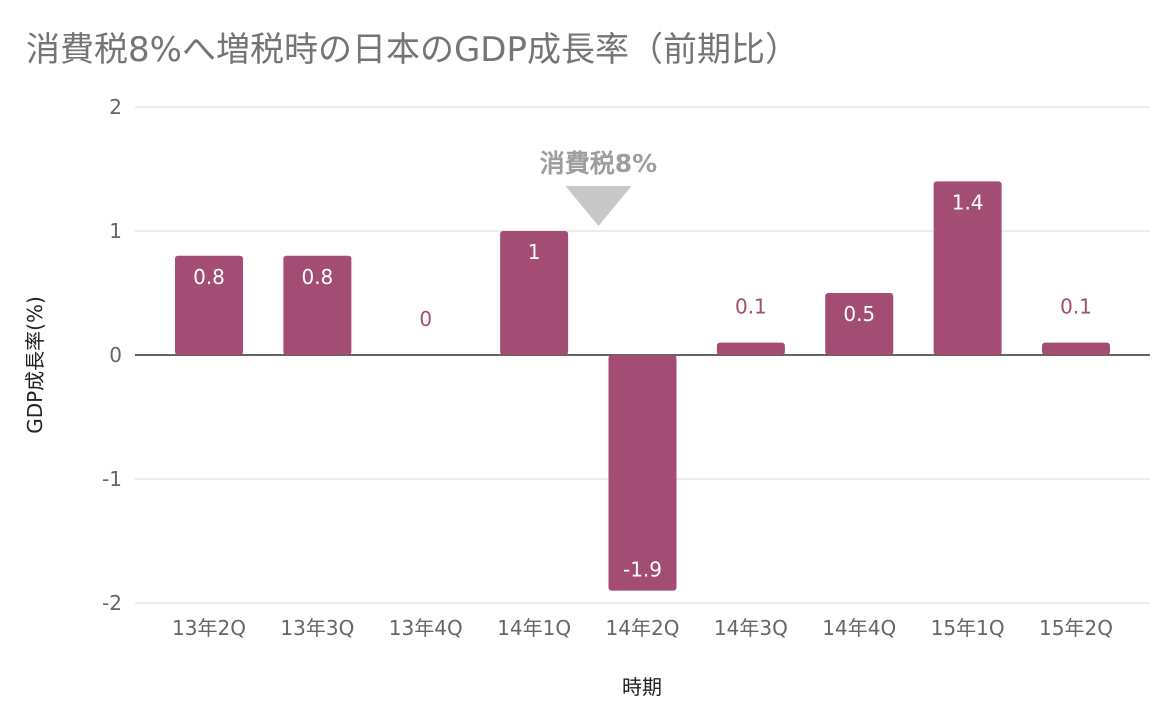 The width and height of the screenshot is (1164, 724). Describe the element at coordinates (751, 628) in the screenshot. I see `x-tick-label: 14年3Q` at that location.